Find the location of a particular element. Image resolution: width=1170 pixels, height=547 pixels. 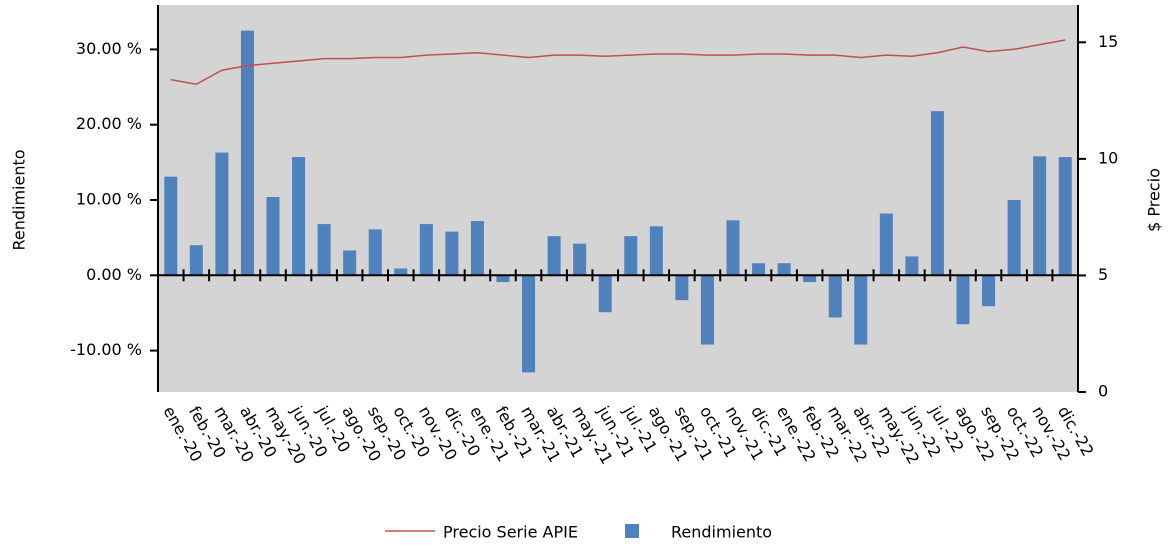

legend-label: Precio Serie APIE is located at coordinates (510, 532).